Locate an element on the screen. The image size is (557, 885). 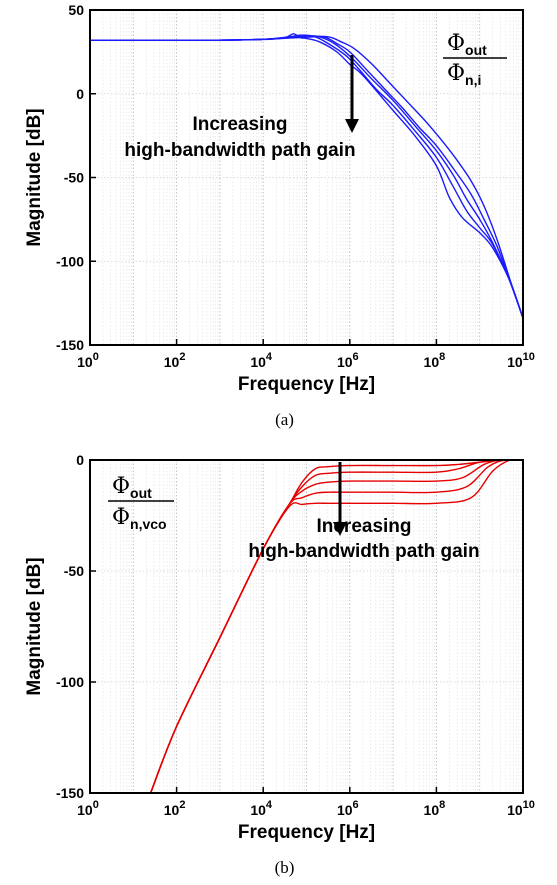
chart-a-fraction-numerator: Φout is located at coordinates (467, 44).